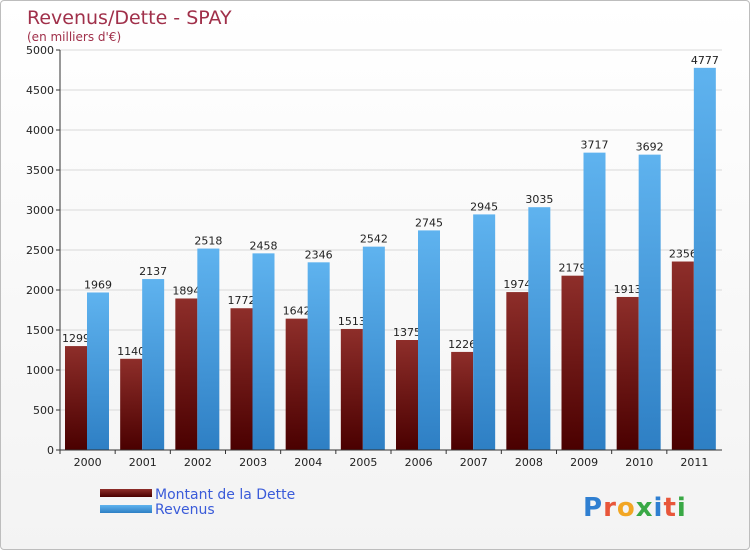 This screenshot has width=750, height=550. Describe the element at coordinates (153, 271) in the screenshot. I see `value-label-revenus: 2137` at that location.